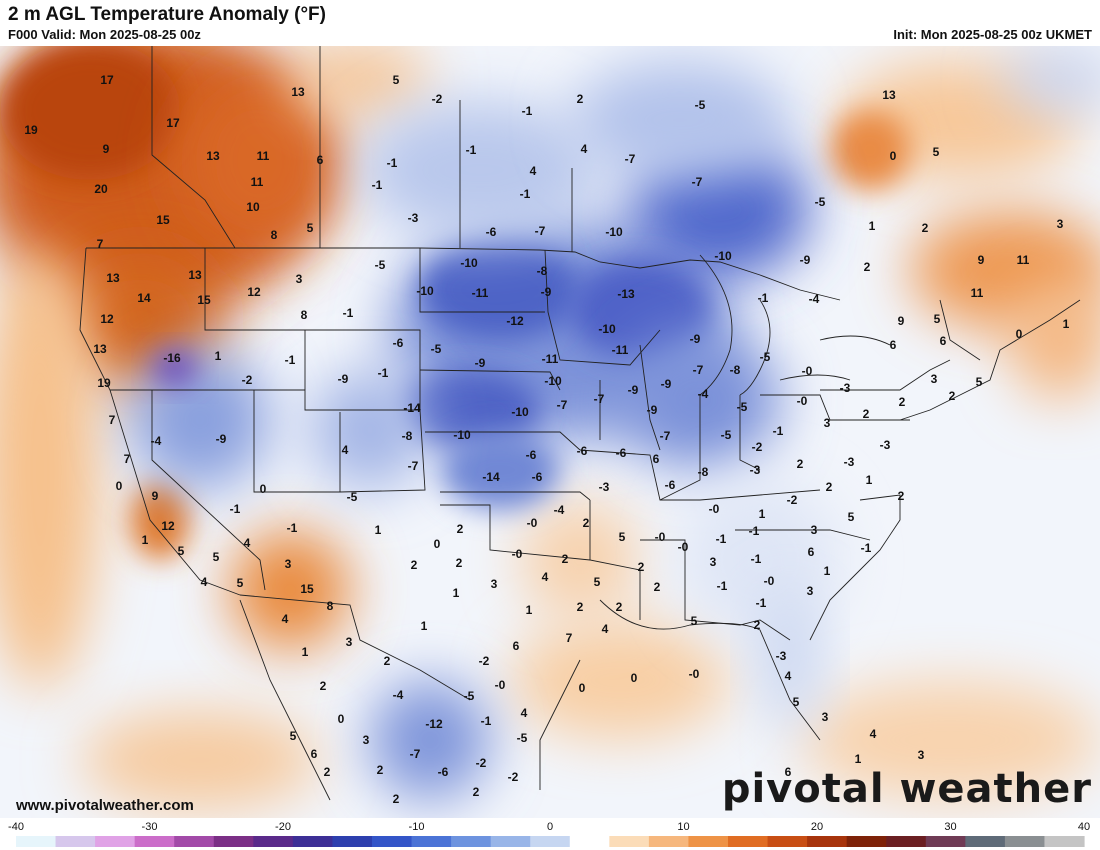 This screenshot has height=850, width=1100. Describe the element at coordinates (710, 670) in the screenshot. I see `coastline` at that location.